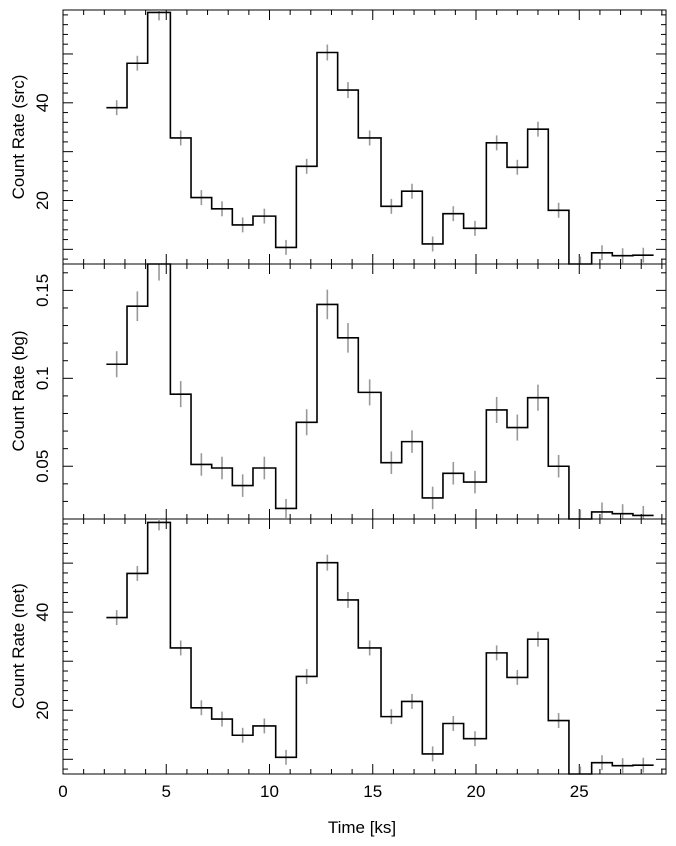  Describe the element at coordinates (269, 791) in the screenshot. I see `x-tick-label: 10` at that location.